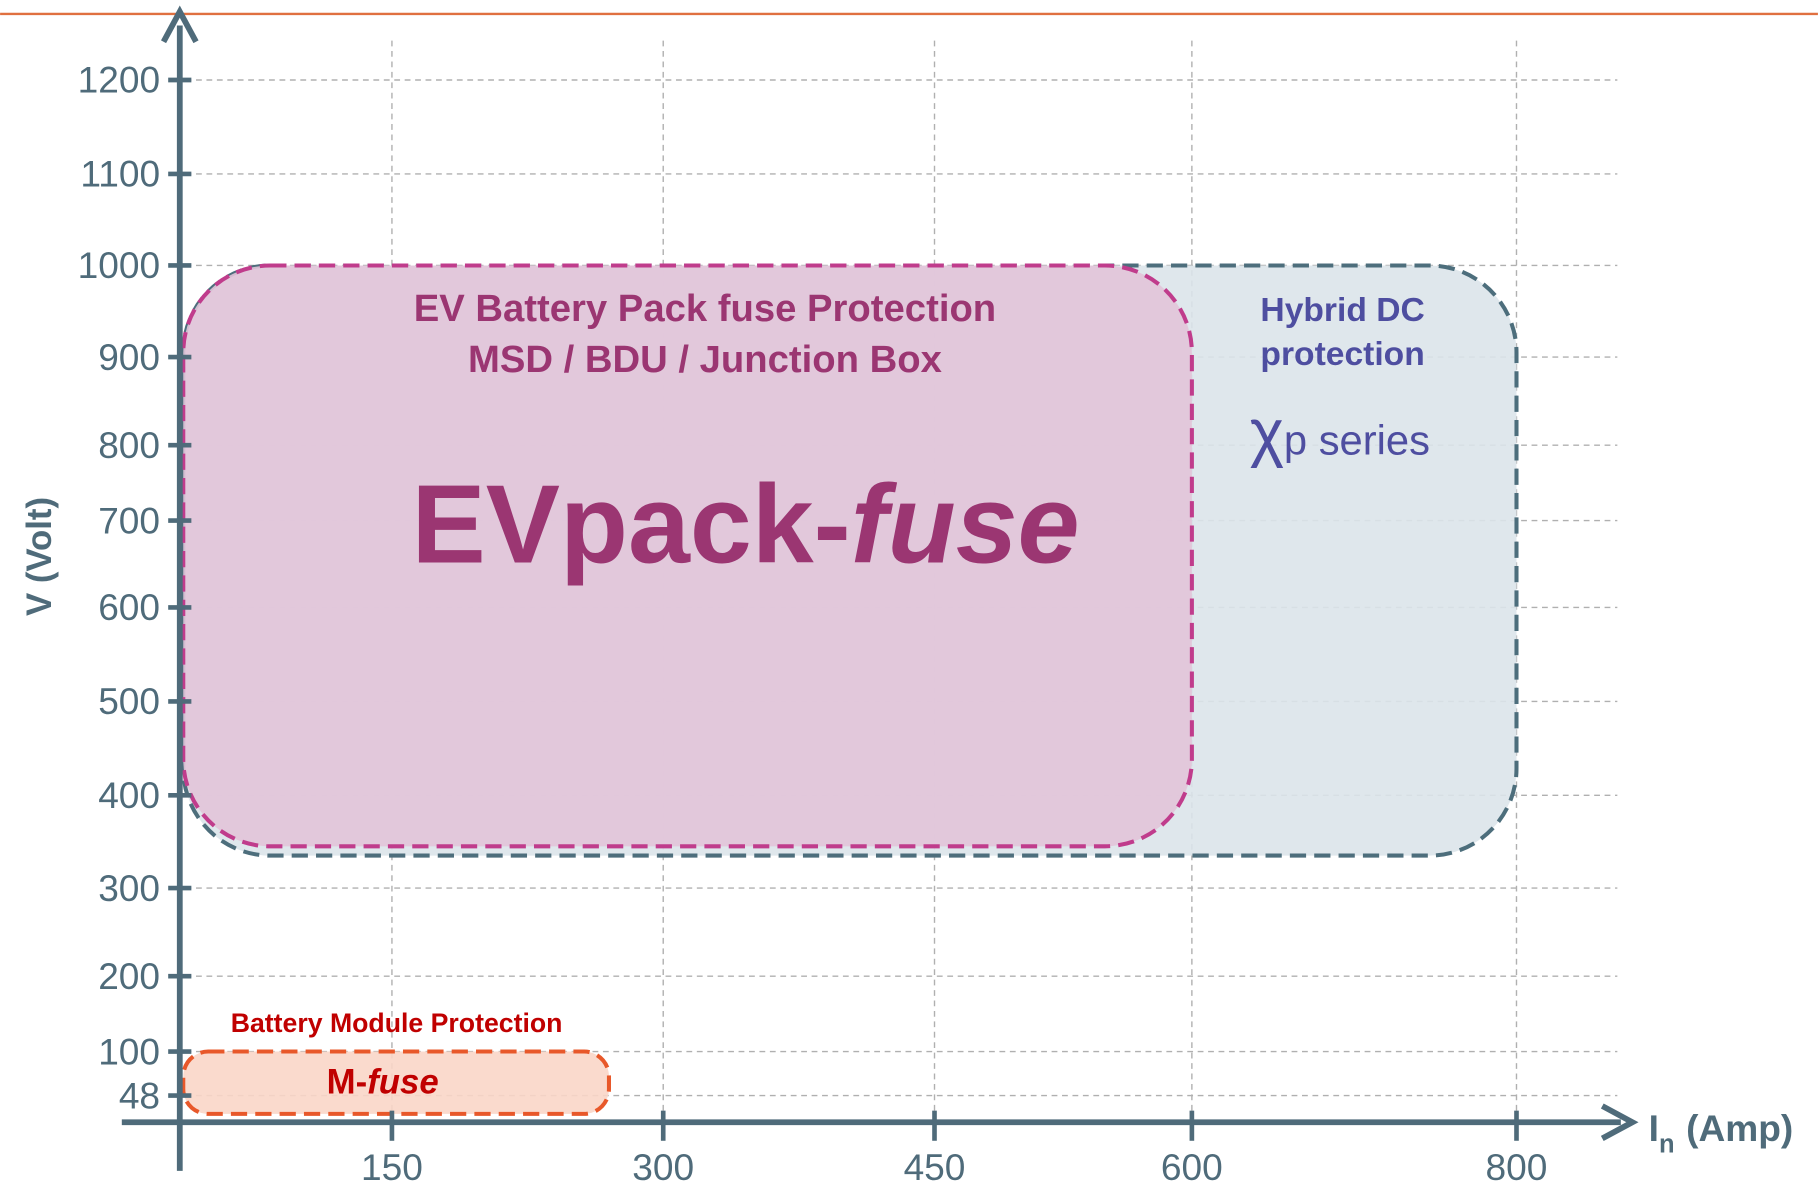 This screenshot has height=1186, width=1818. What do you see at coordinates (705, 359) in the screenshot?
I see `region-label: MSD / BDU / Junction Box` at bounding box center [705, 359].